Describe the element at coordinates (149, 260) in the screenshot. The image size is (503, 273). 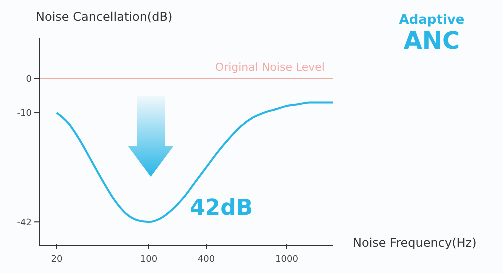
I see `x-tick-label: 100` at that location.